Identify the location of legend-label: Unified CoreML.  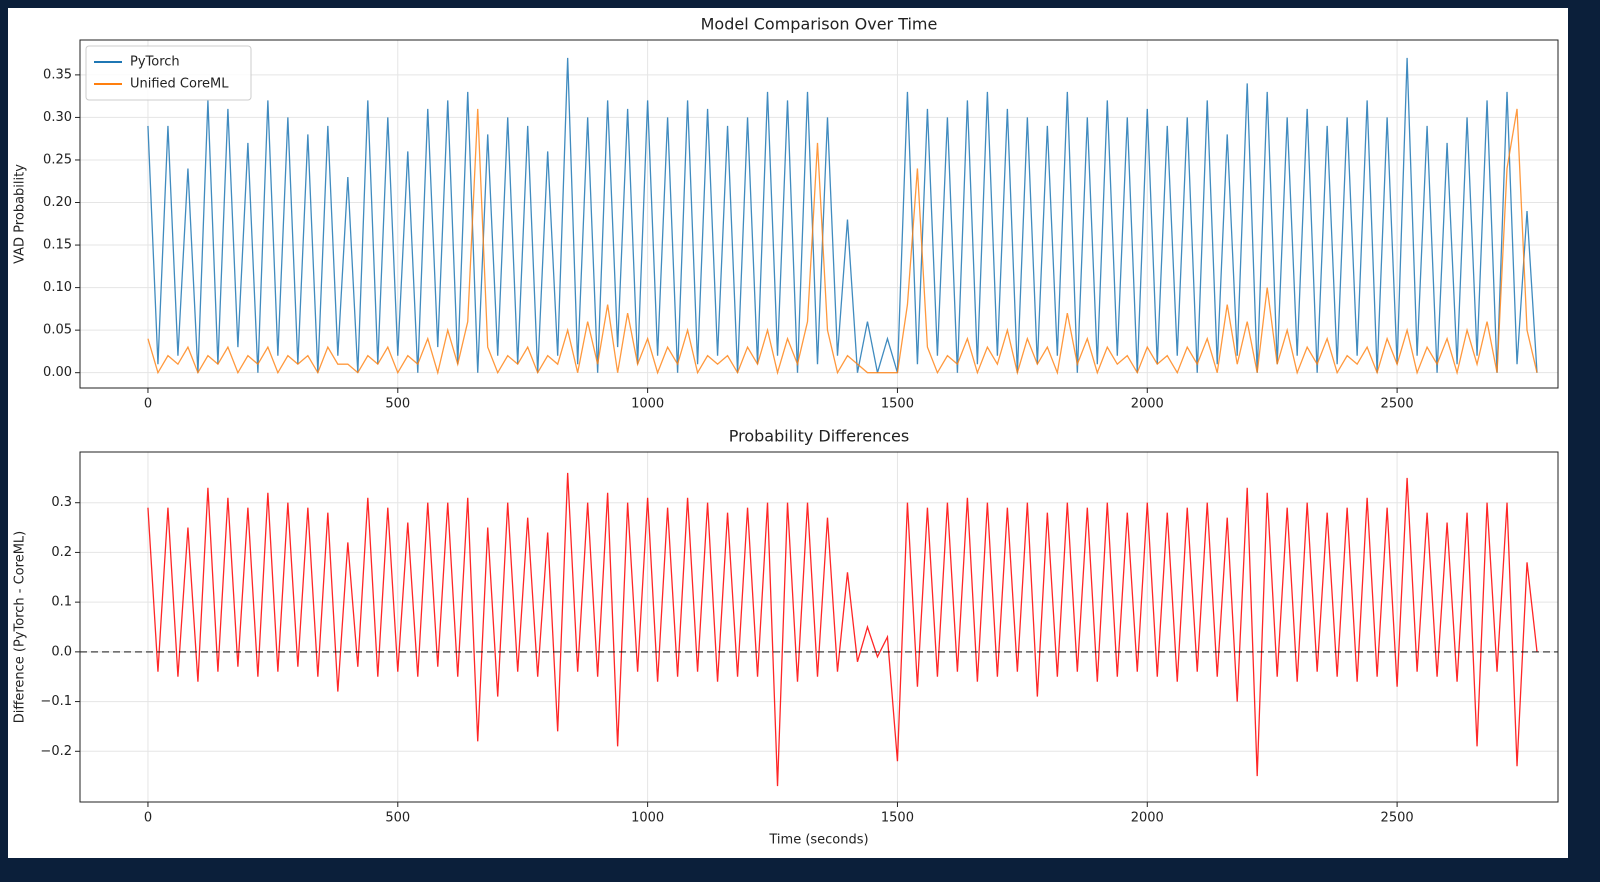
(179, 84).